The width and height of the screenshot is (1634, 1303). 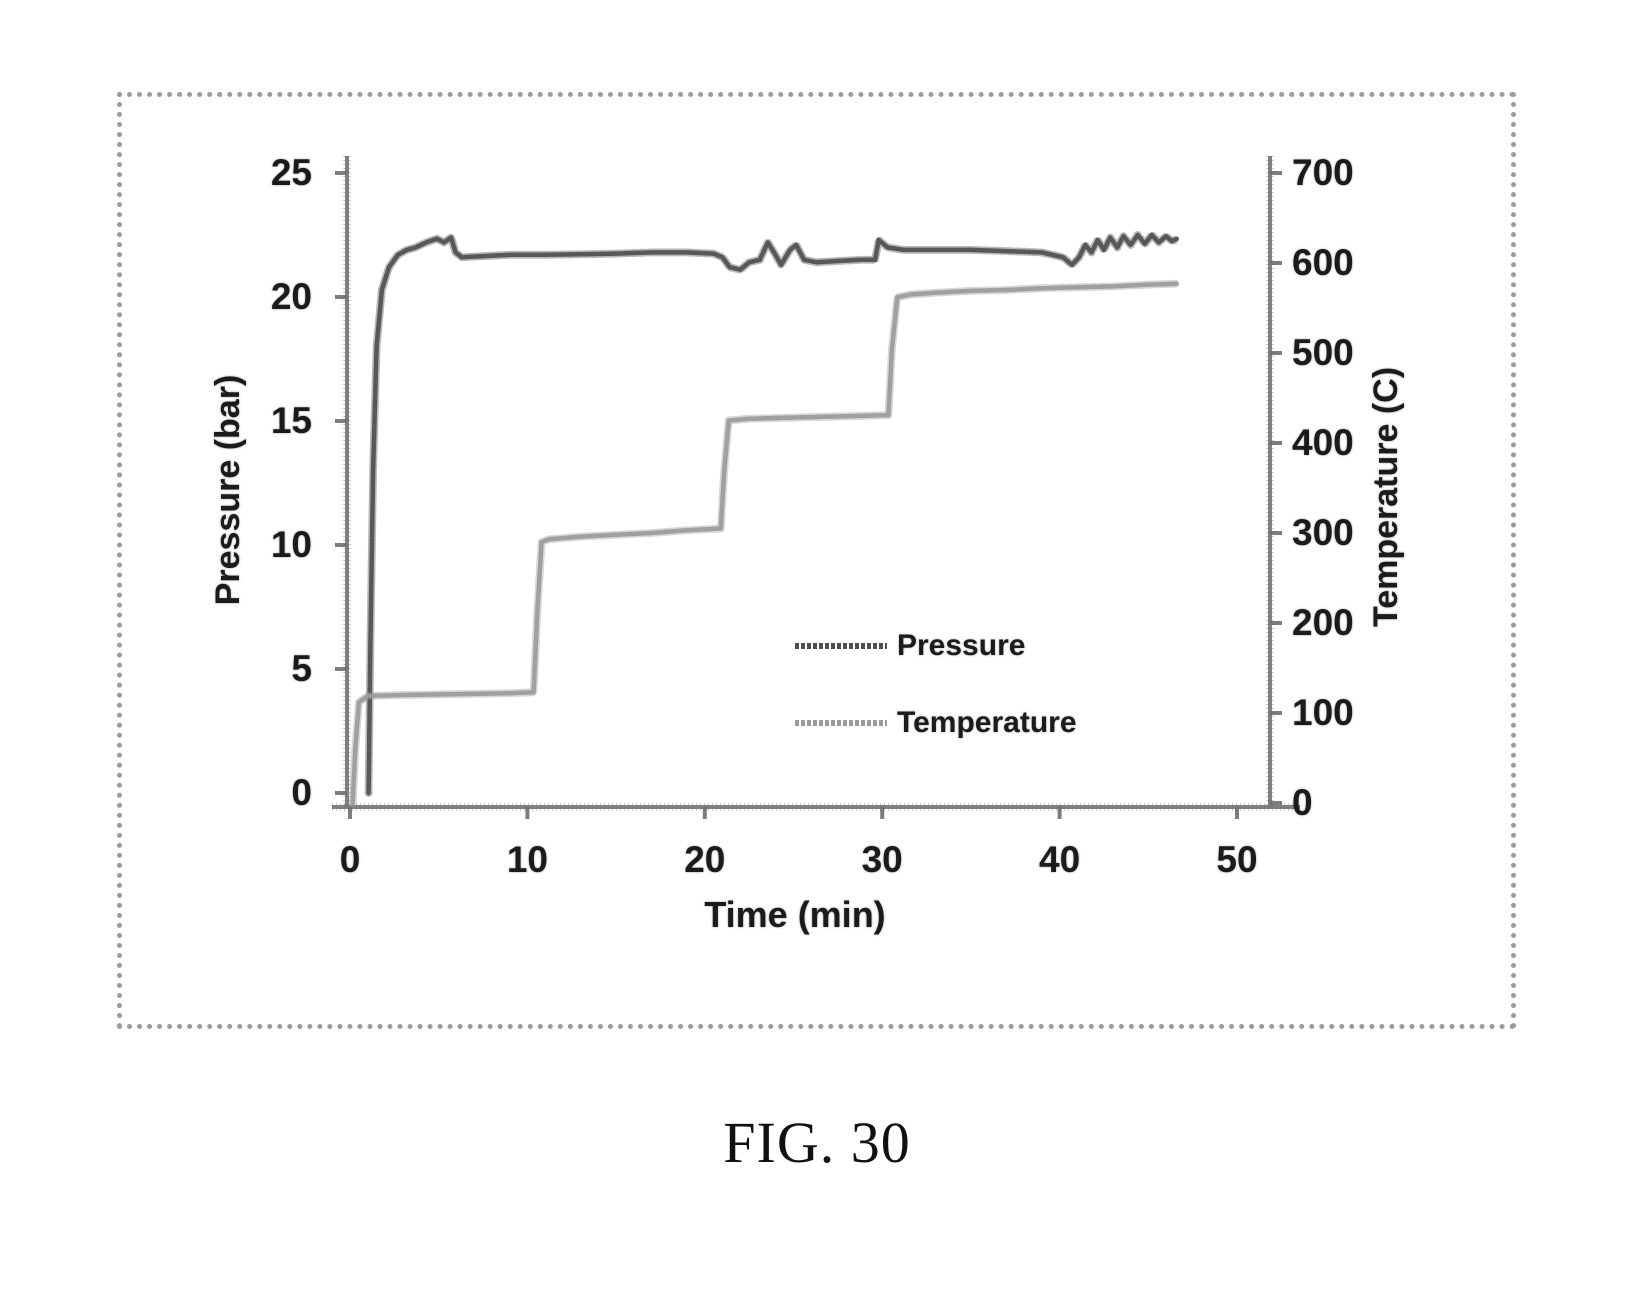 What do you see at coordinates (1323, 442) in the screenshot?
I see `y-right-tick-label: 400` at bounding box center [1323, 442].